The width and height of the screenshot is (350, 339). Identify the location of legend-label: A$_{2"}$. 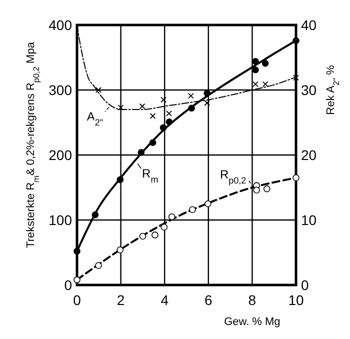
(95, 119).